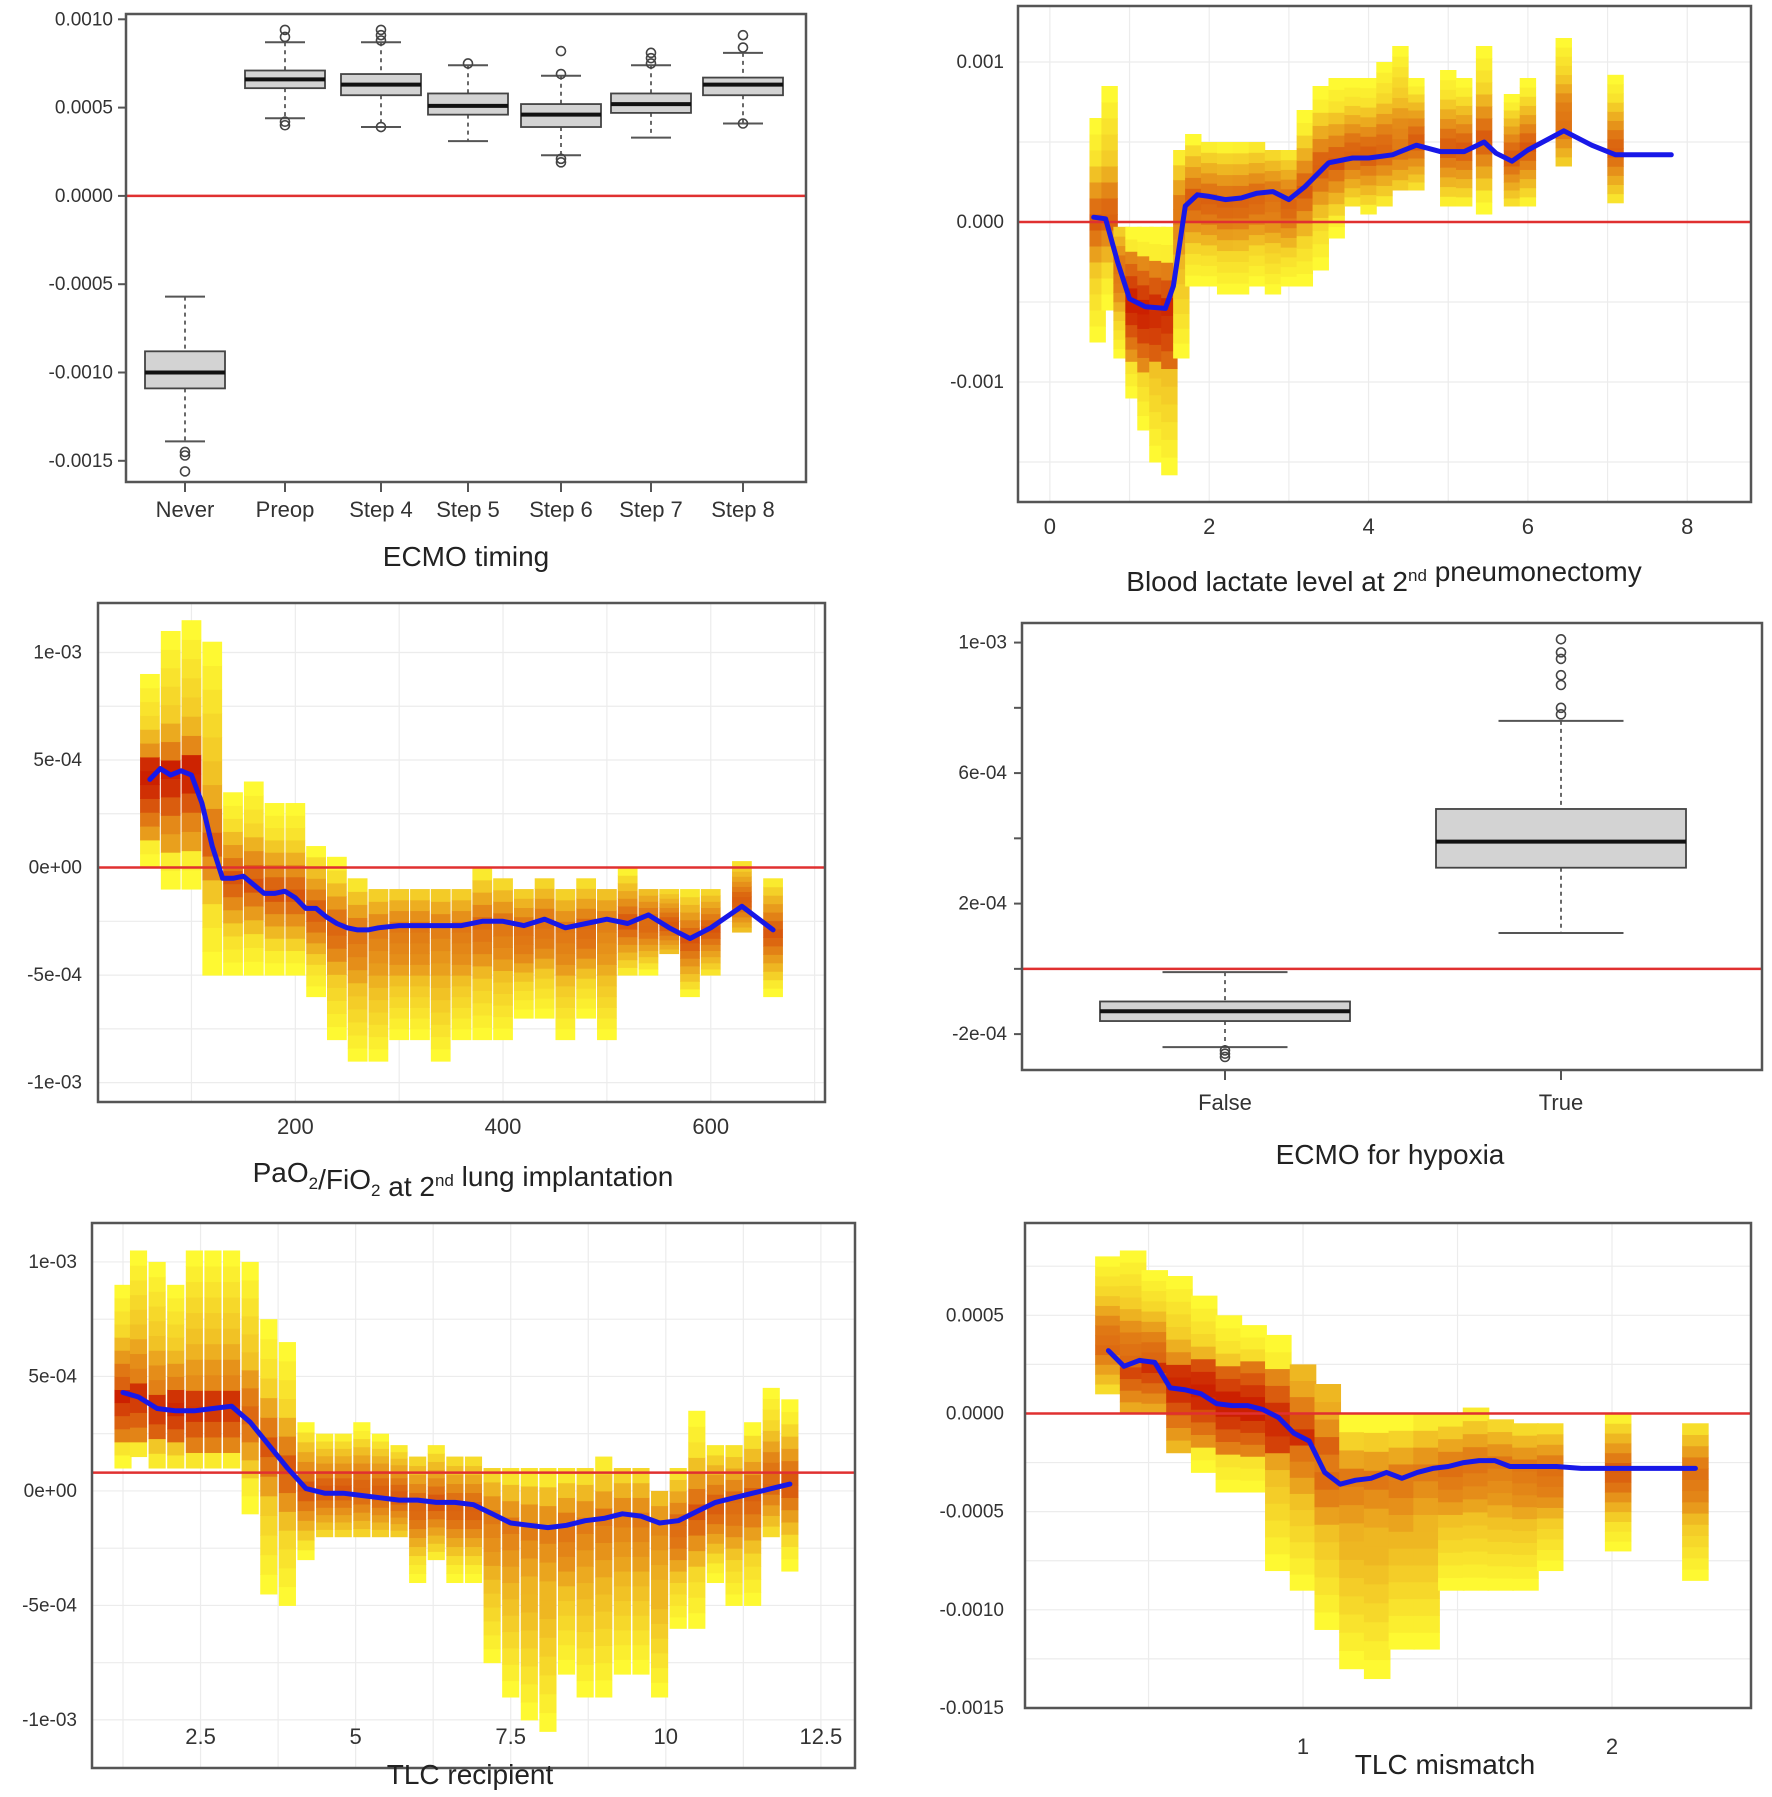 Image resolution: width=1772 pixels, height=1797 pixels. What do you see at coordinates (1368, 526) in the screenshot?
I see `x-tick-label: 4` at bounding box center [1368, 526].